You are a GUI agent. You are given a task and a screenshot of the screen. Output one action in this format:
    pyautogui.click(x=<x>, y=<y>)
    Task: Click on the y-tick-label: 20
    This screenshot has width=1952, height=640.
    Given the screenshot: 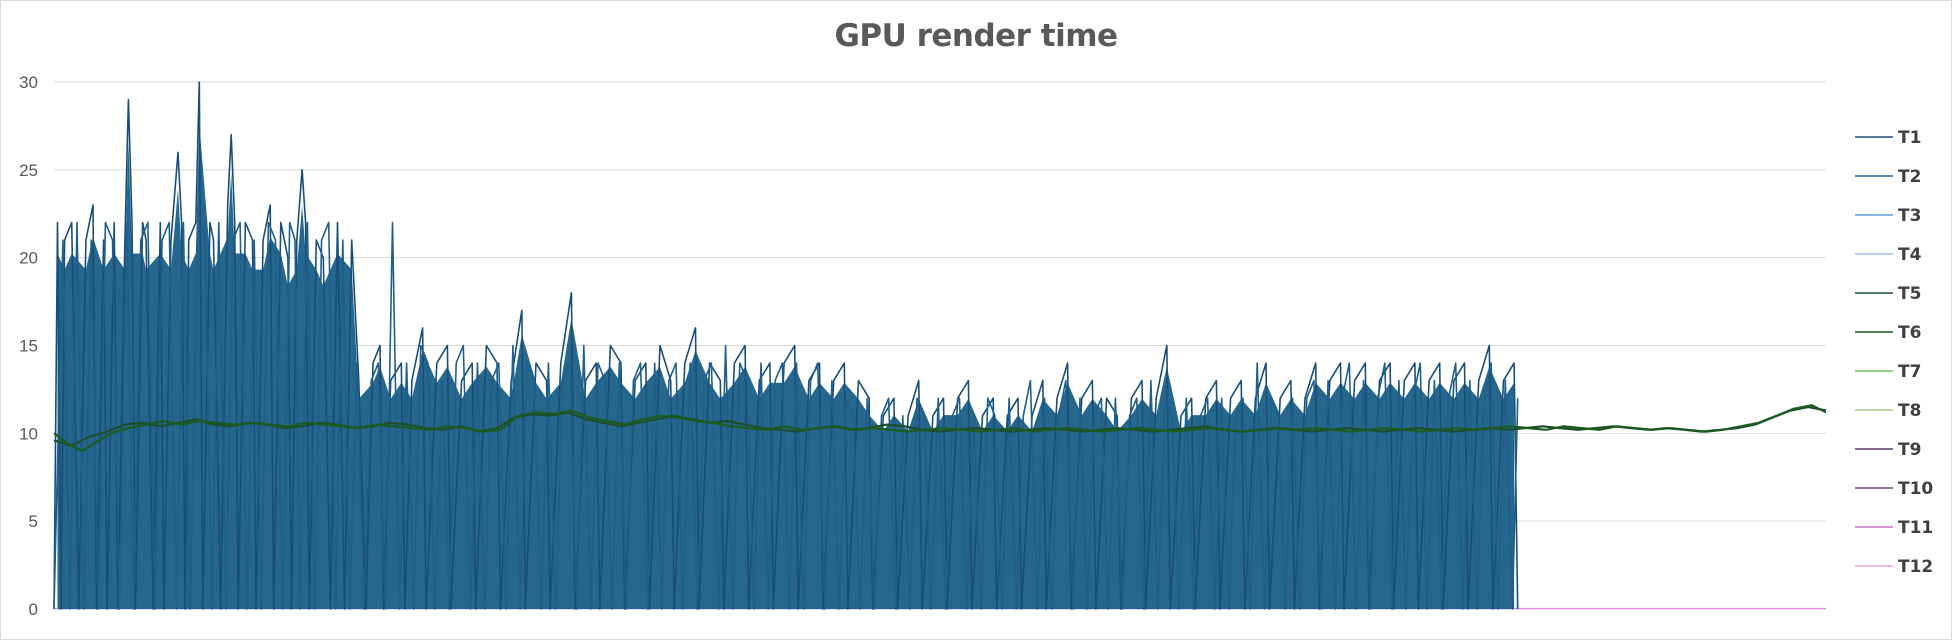 What is the action you would take?
    pyautogui.click(x=28, y=258)
    